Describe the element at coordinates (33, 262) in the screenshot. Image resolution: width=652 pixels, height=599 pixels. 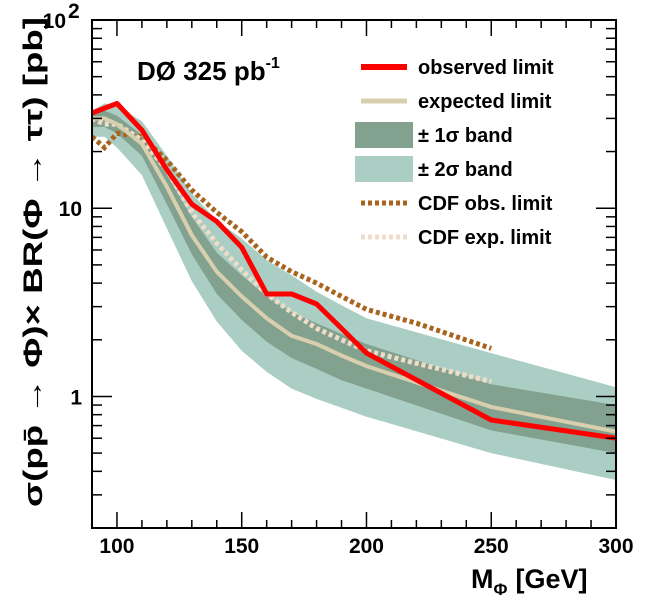
I see `y-axis-title: σ(pp̄ → Φ)× BR(Φ → ττ) [pb]` at that location.